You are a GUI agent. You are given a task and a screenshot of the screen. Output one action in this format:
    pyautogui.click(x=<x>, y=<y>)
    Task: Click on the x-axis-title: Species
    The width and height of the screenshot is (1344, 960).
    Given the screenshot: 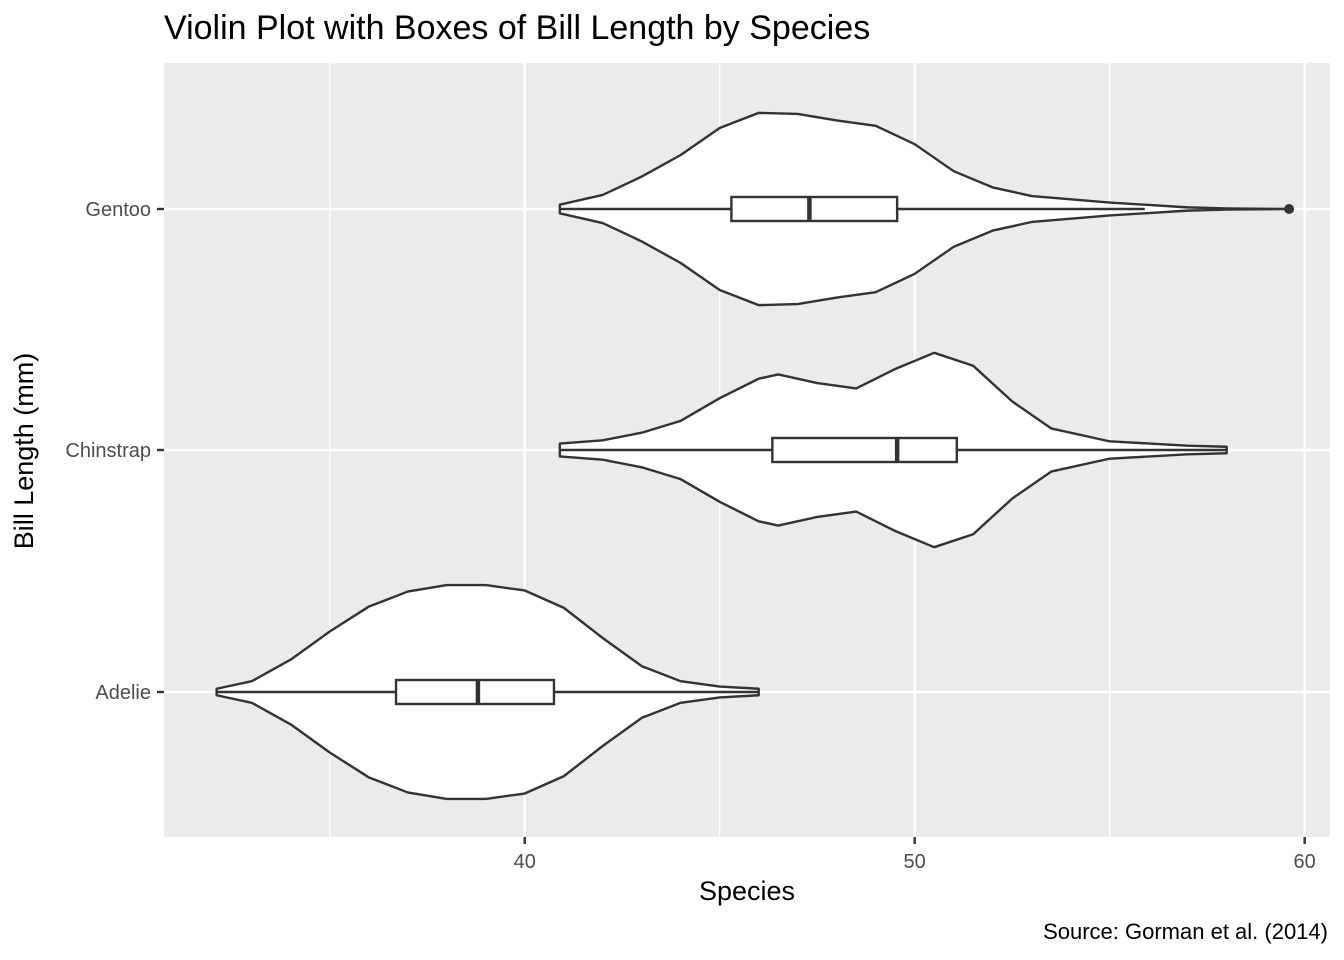 What is the action you would take?
    pyautogui.click(x=747, y=891)
    